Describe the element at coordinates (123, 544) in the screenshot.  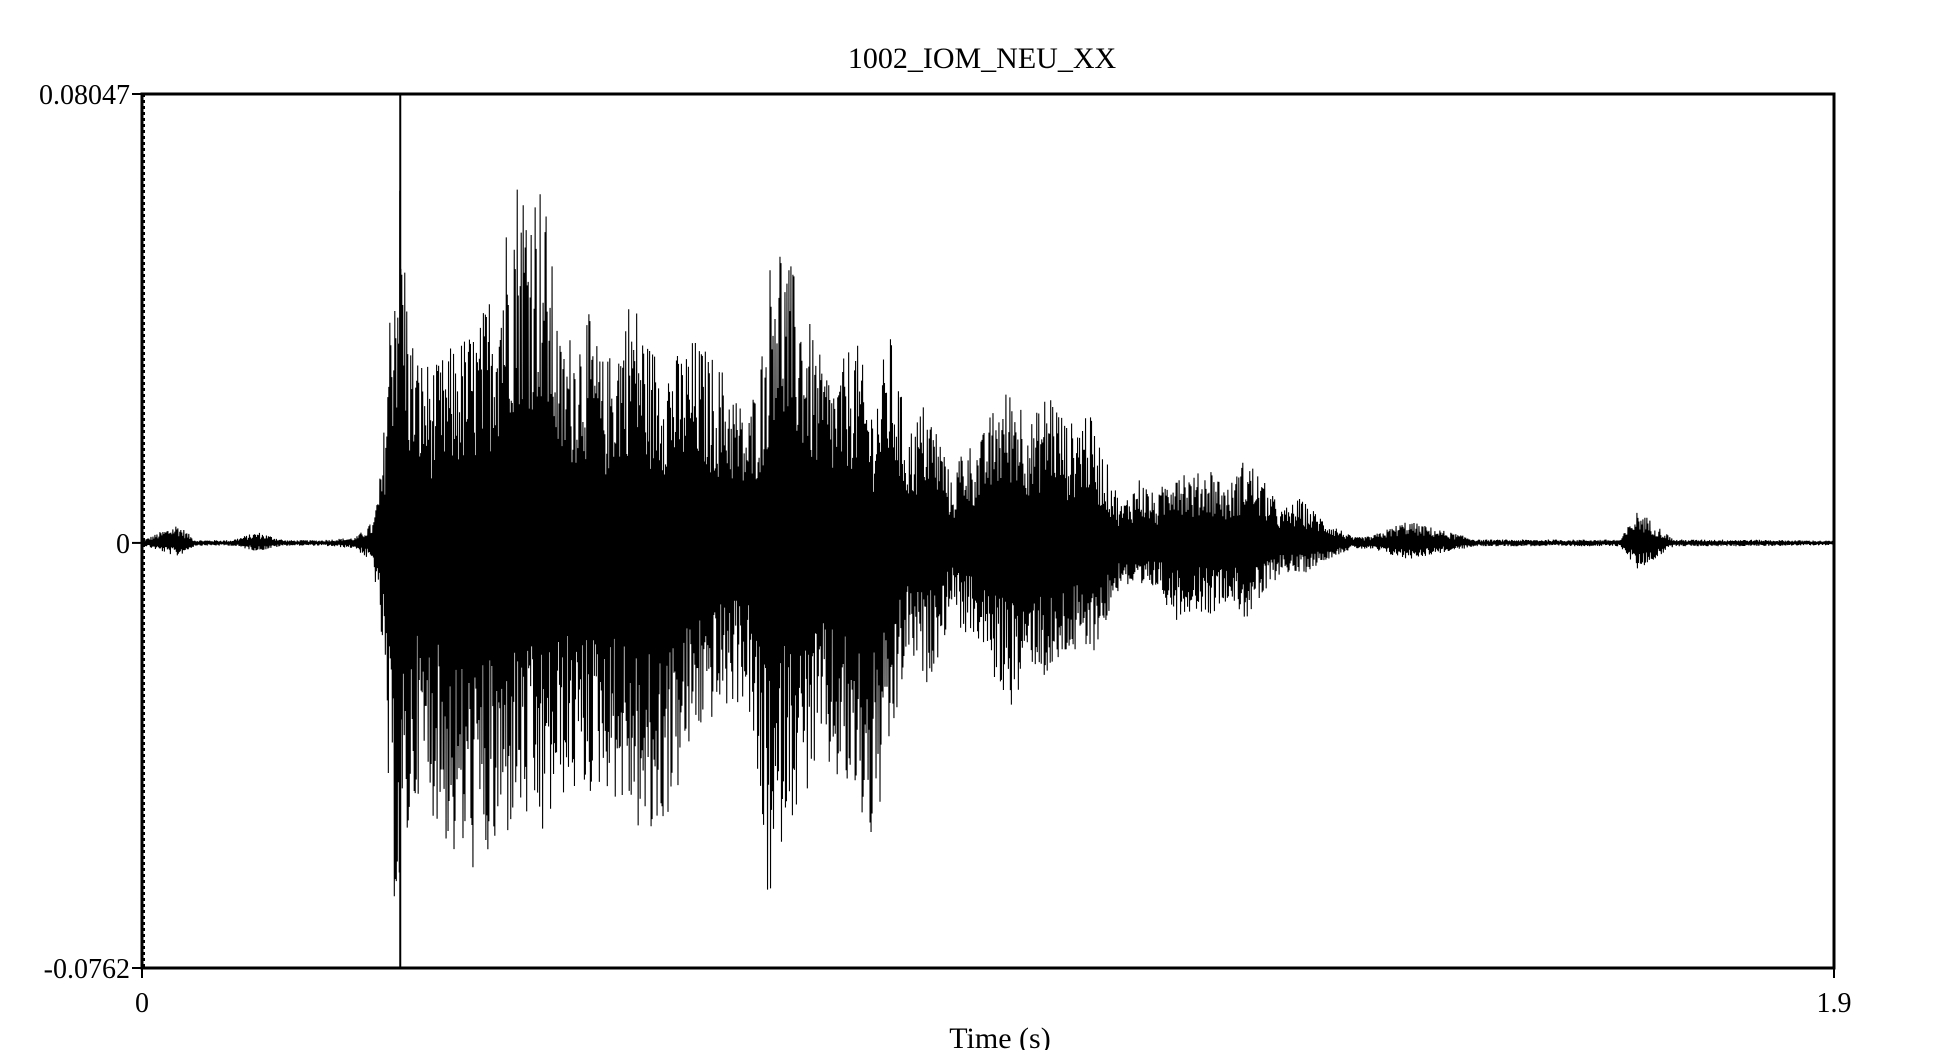
I see `y-tick-label-zero: 0` at that location.